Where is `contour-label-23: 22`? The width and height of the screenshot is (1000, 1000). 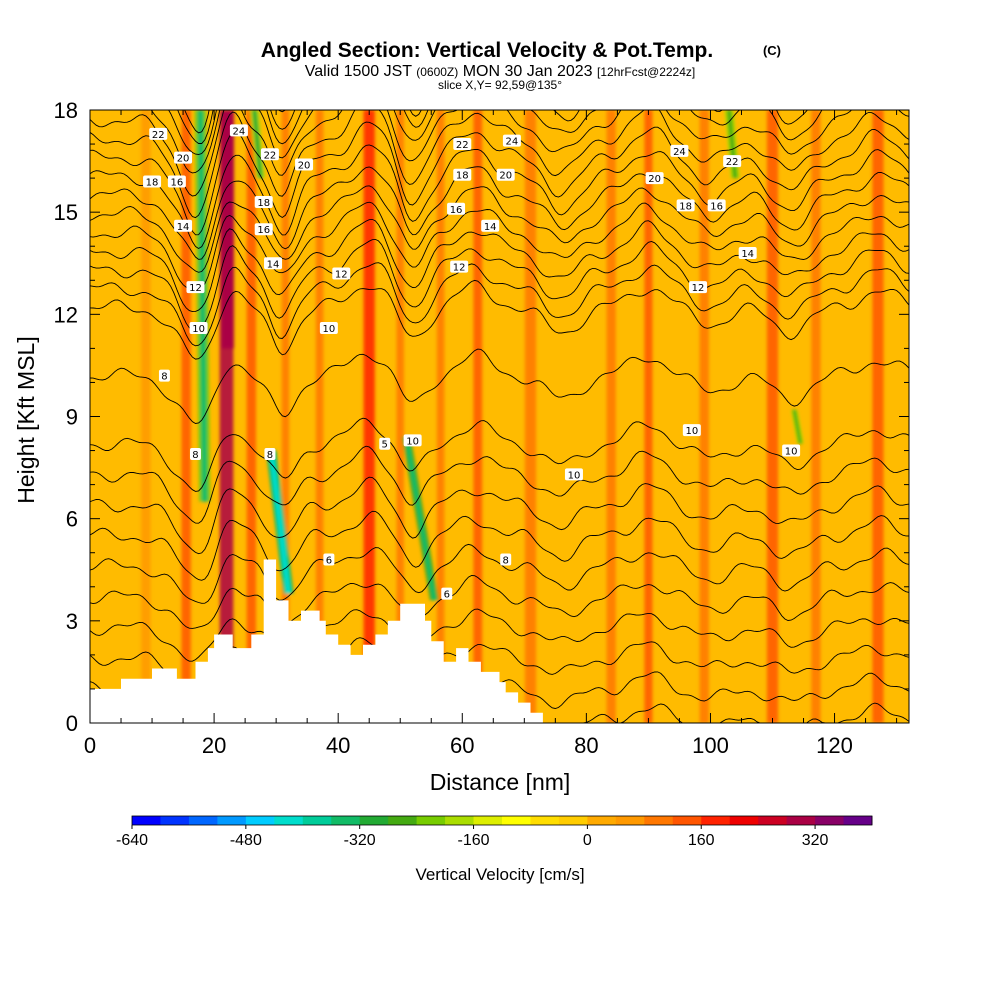
contour-label-23: 22 is located at coordinates (462, 145).